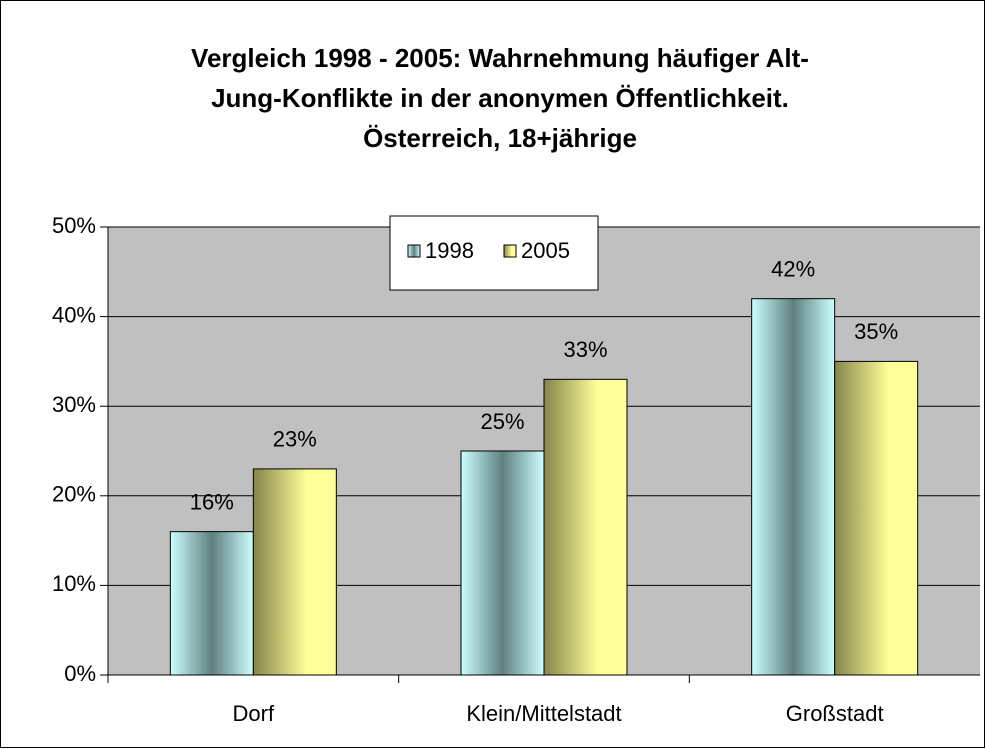  Describe the element at coordinates (835, 713) in the screenshot. I see `x-tick-label: Großstadt` at that location.